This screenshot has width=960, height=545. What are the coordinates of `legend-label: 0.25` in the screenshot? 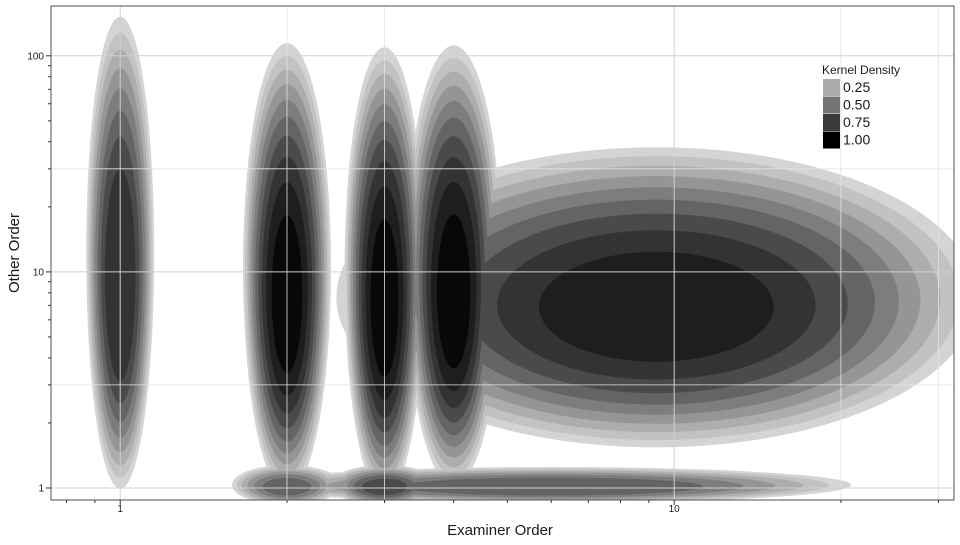 It's located at (856, 87).